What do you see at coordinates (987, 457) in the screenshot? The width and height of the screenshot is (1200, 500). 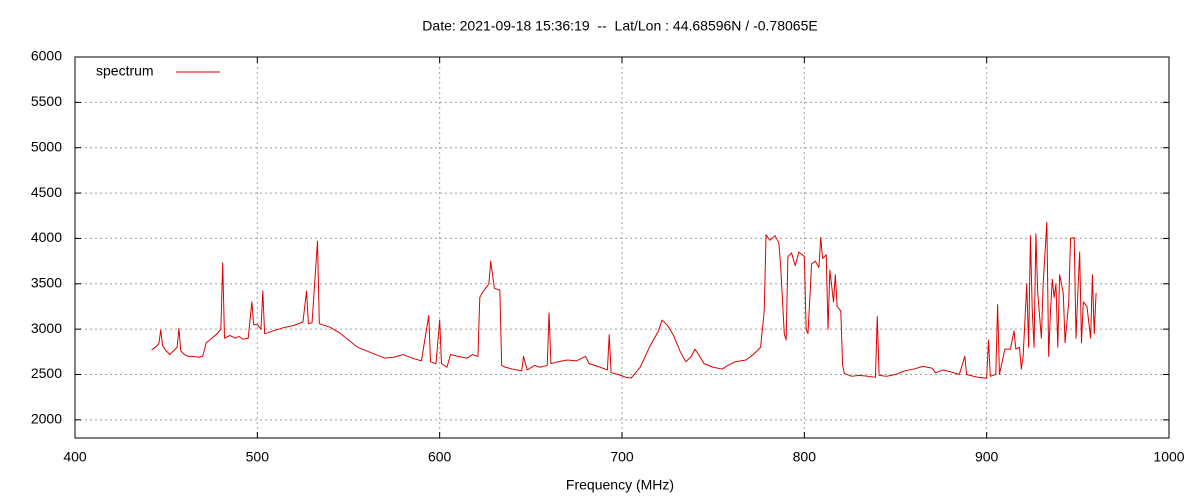 I see `x-tick-label: 900` at bounding box center [987, 457].